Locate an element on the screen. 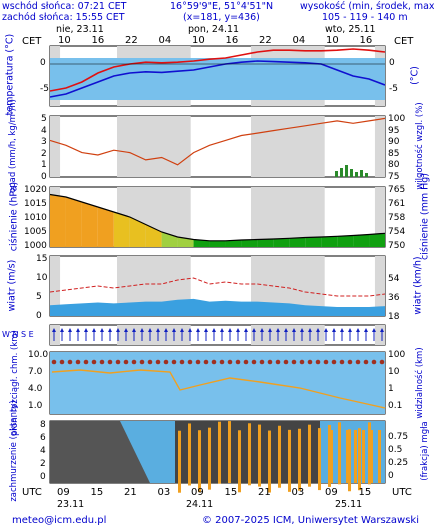 This screenshot has width=434, height=530. cloud-tick: 4 is located at coordinates (43, 451).